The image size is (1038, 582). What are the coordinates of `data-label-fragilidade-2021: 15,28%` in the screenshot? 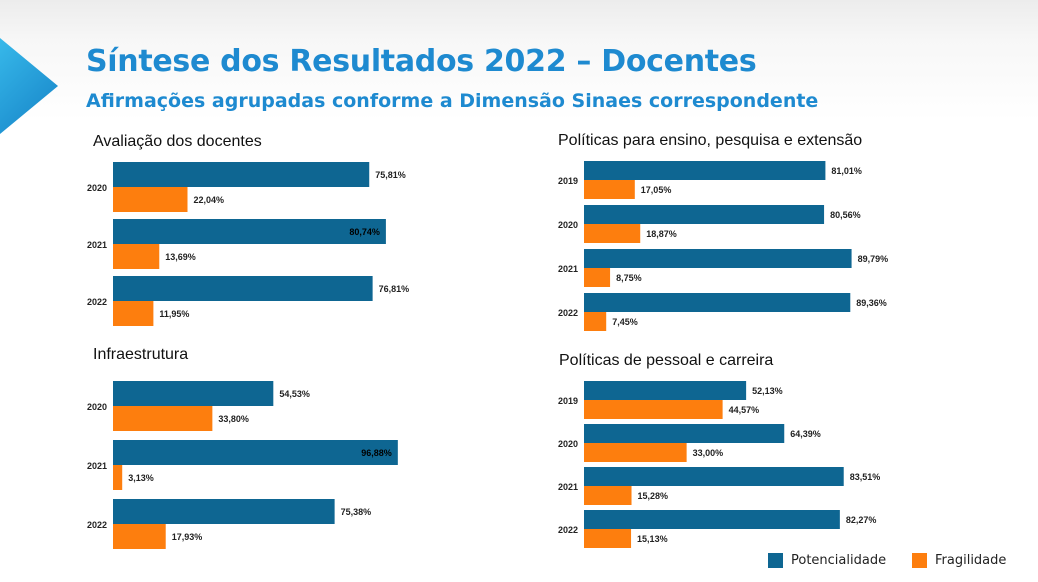 It's located at (653, 496).